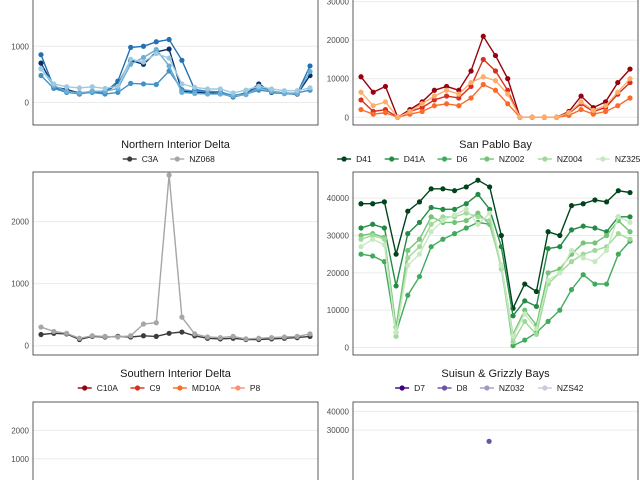 This screenshot has width=640, height=480. I want to click on legend-label: C9, so click(155, 388).